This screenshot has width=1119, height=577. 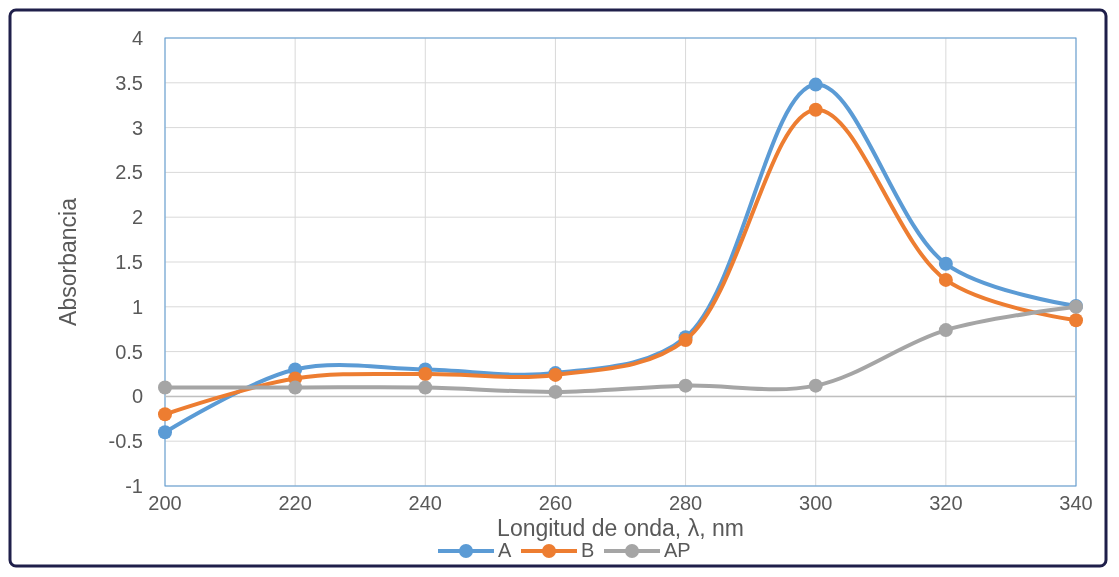 I want to click on y-tick-label: 0, so click(x=137, y=396).